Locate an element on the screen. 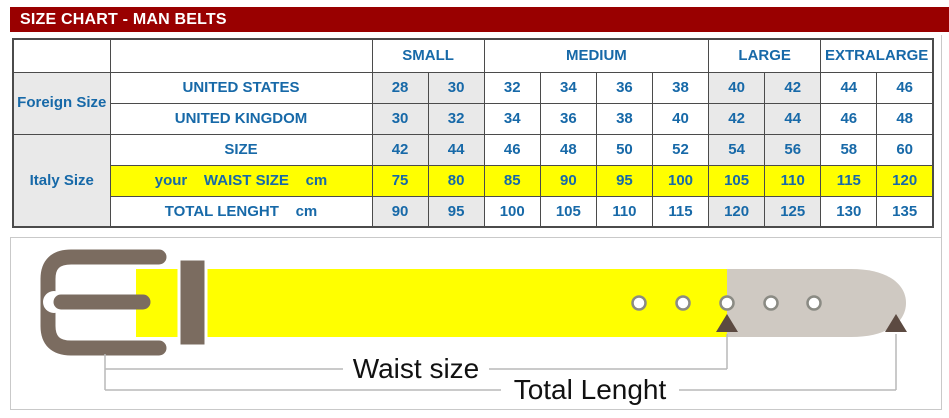  belt-holes is located at coordinates (726, 303).